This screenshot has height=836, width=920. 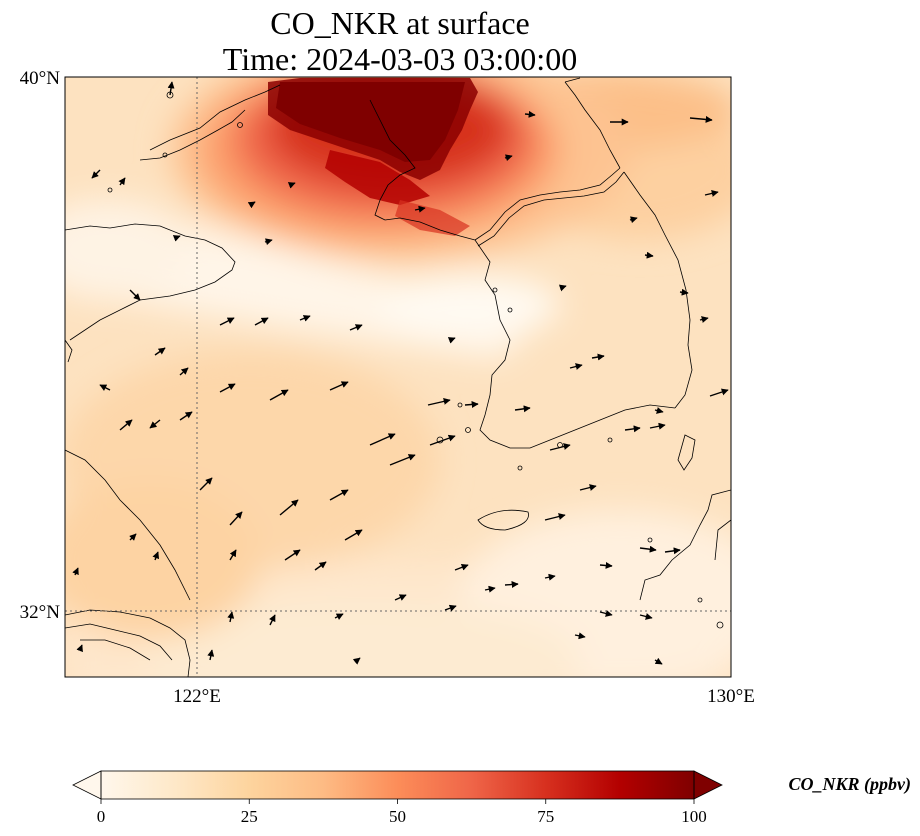 I want to click on co-plume-core, so click(x=373, y=157).